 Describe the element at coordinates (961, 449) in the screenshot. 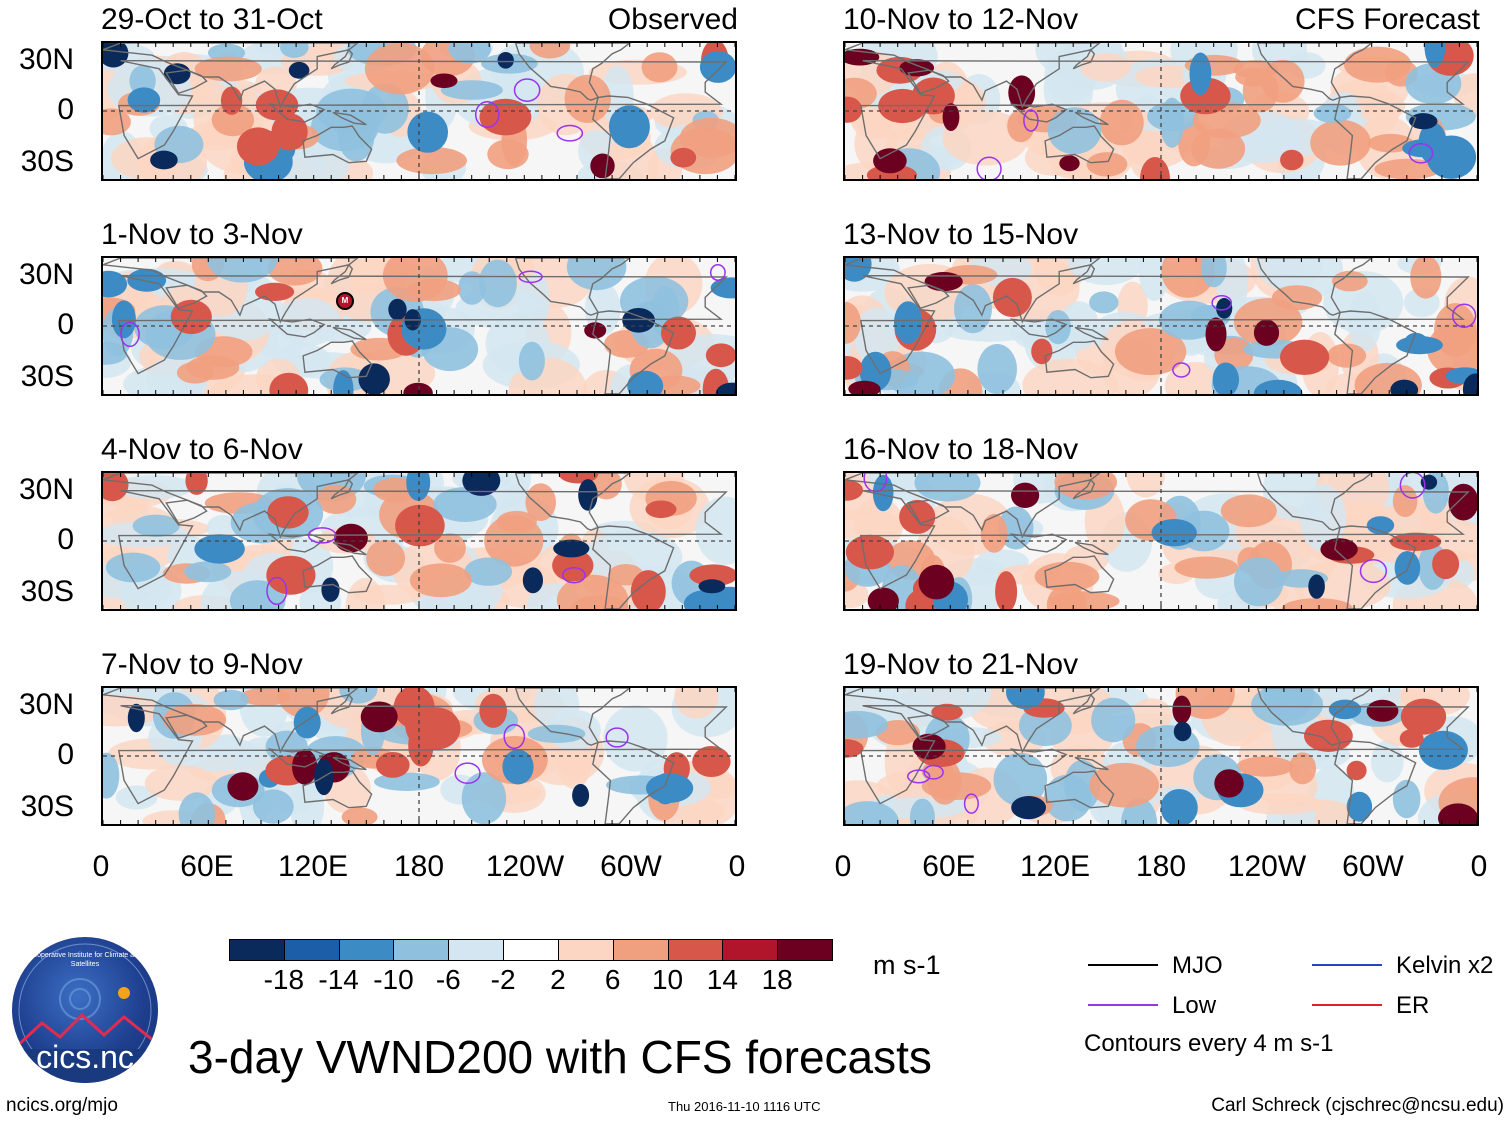

I see `panel-title: 16-Nov to 18-Nov` at that location.